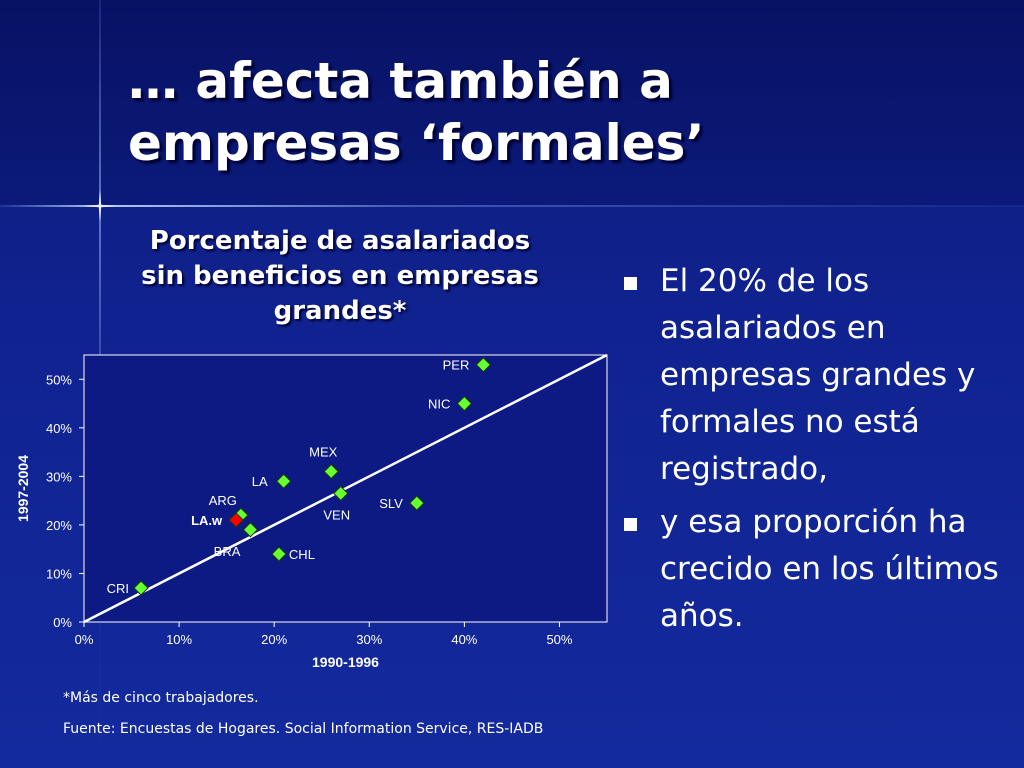 The height and width of the screenshot is (768, 1024). I want to click on y-tick-label: 20%, so click(59, 525).